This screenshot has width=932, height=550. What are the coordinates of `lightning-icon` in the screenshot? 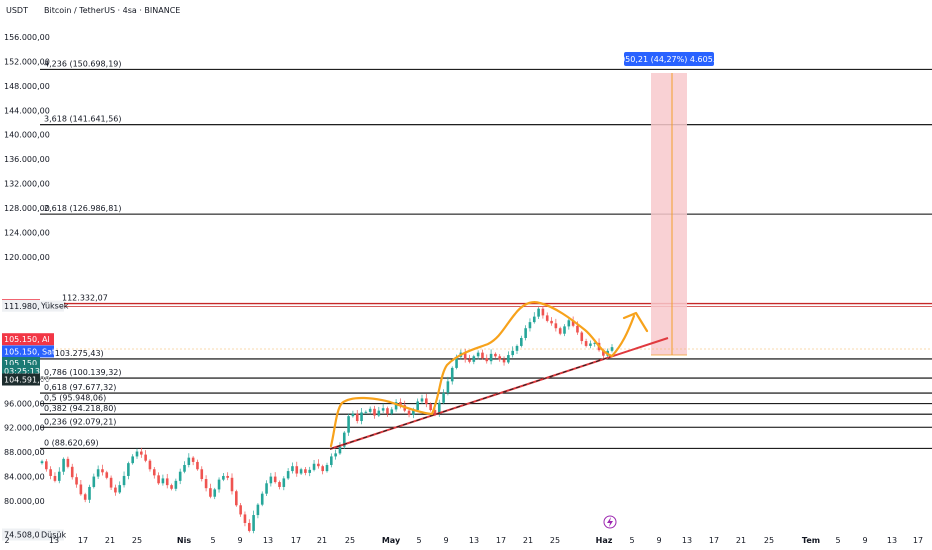 It's located at (610, 522).